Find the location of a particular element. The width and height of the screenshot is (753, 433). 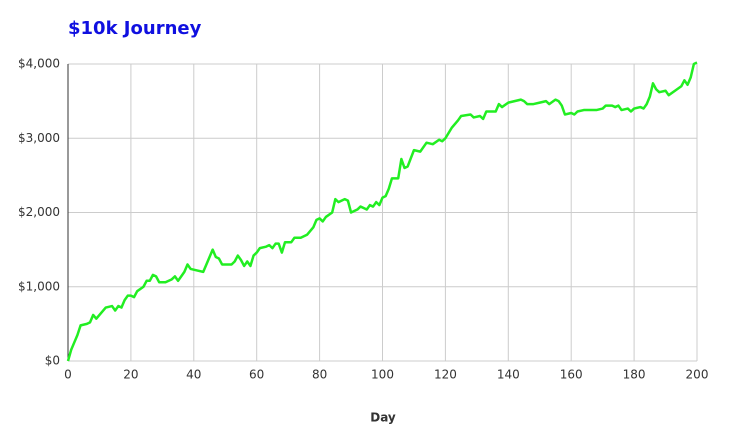

y-tick-label: $0 is located at coordinates (52, 361).